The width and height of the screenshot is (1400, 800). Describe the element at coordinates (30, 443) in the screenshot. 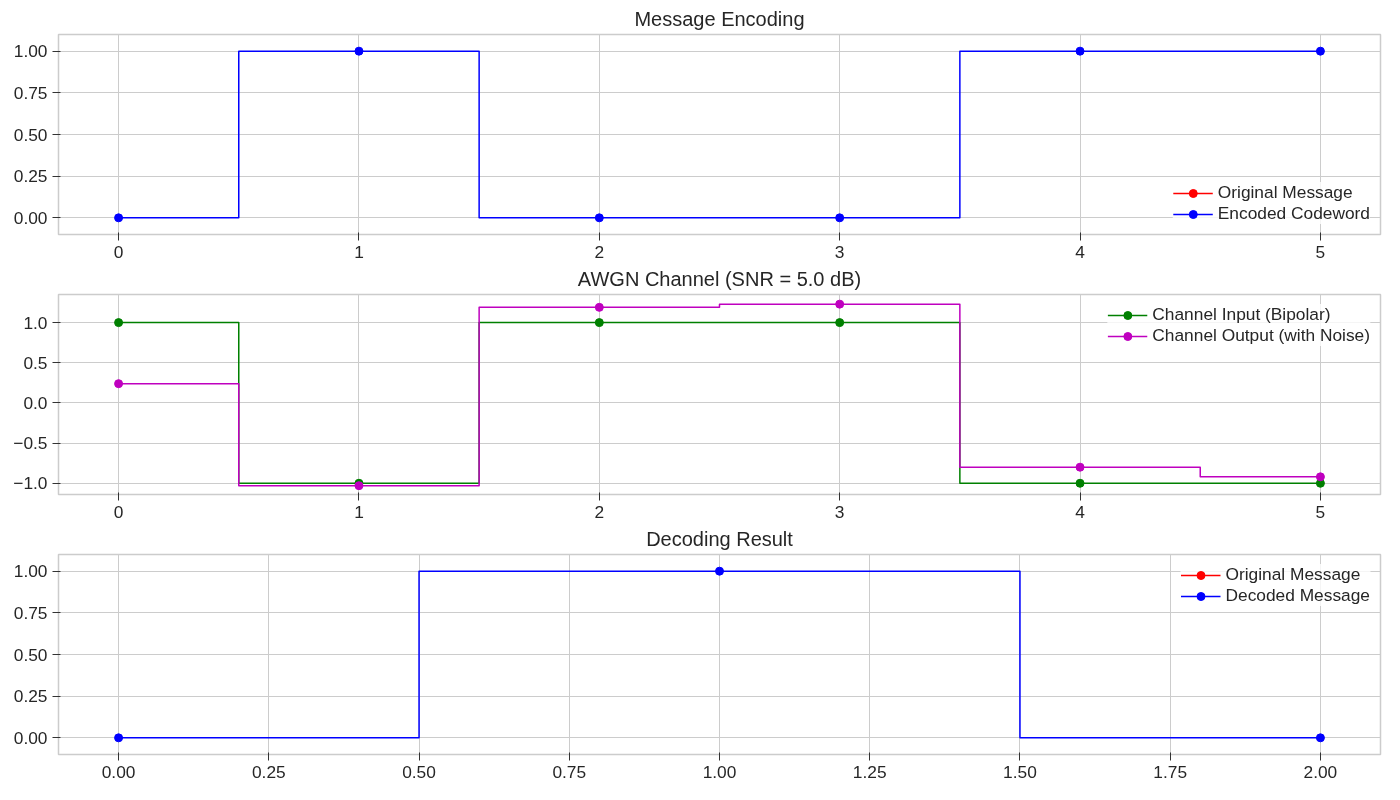

I see `y-tick-label: −0.5` at that location.